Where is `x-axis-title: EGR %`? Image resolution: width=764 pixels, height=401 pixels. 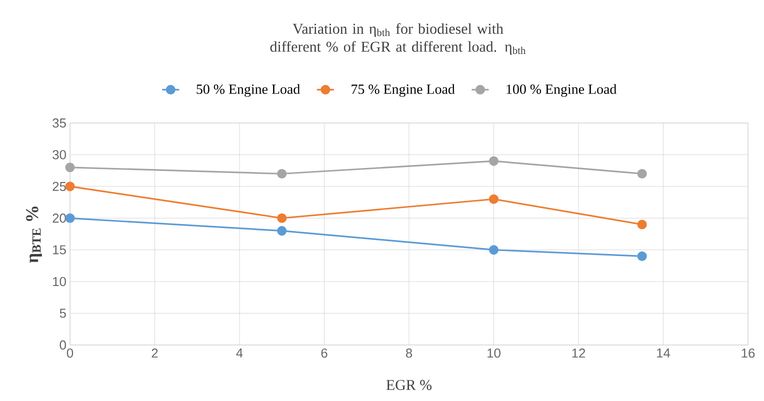
x-axis-title: EGR % is located at coordinates (409, 385).